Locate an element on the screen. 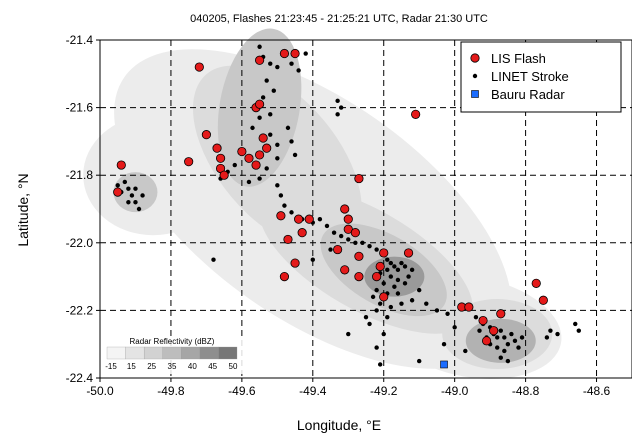  y-tick-label: -22.0 is located at coordinates (80, 243).